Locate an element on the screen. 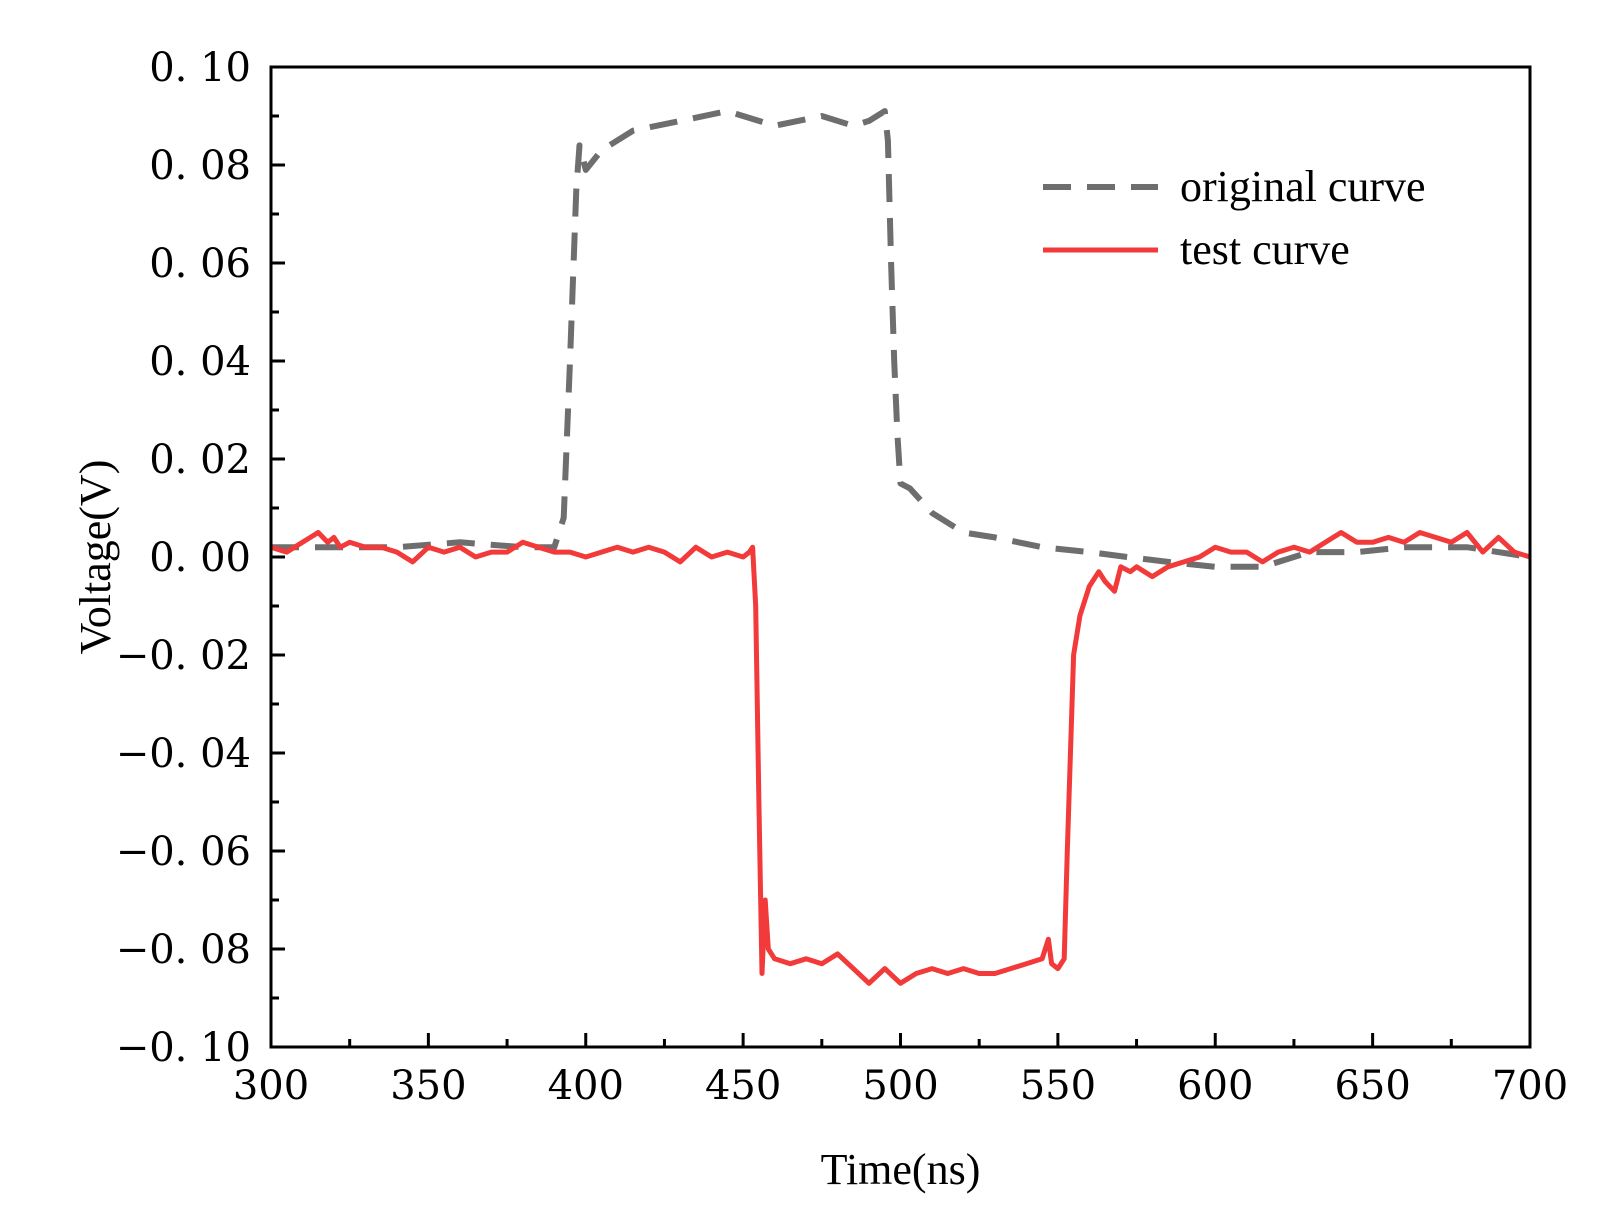 The height and width of the screenshot is (1217, 1599). legend: original curve test curve is located at coordinates (1234, 218).